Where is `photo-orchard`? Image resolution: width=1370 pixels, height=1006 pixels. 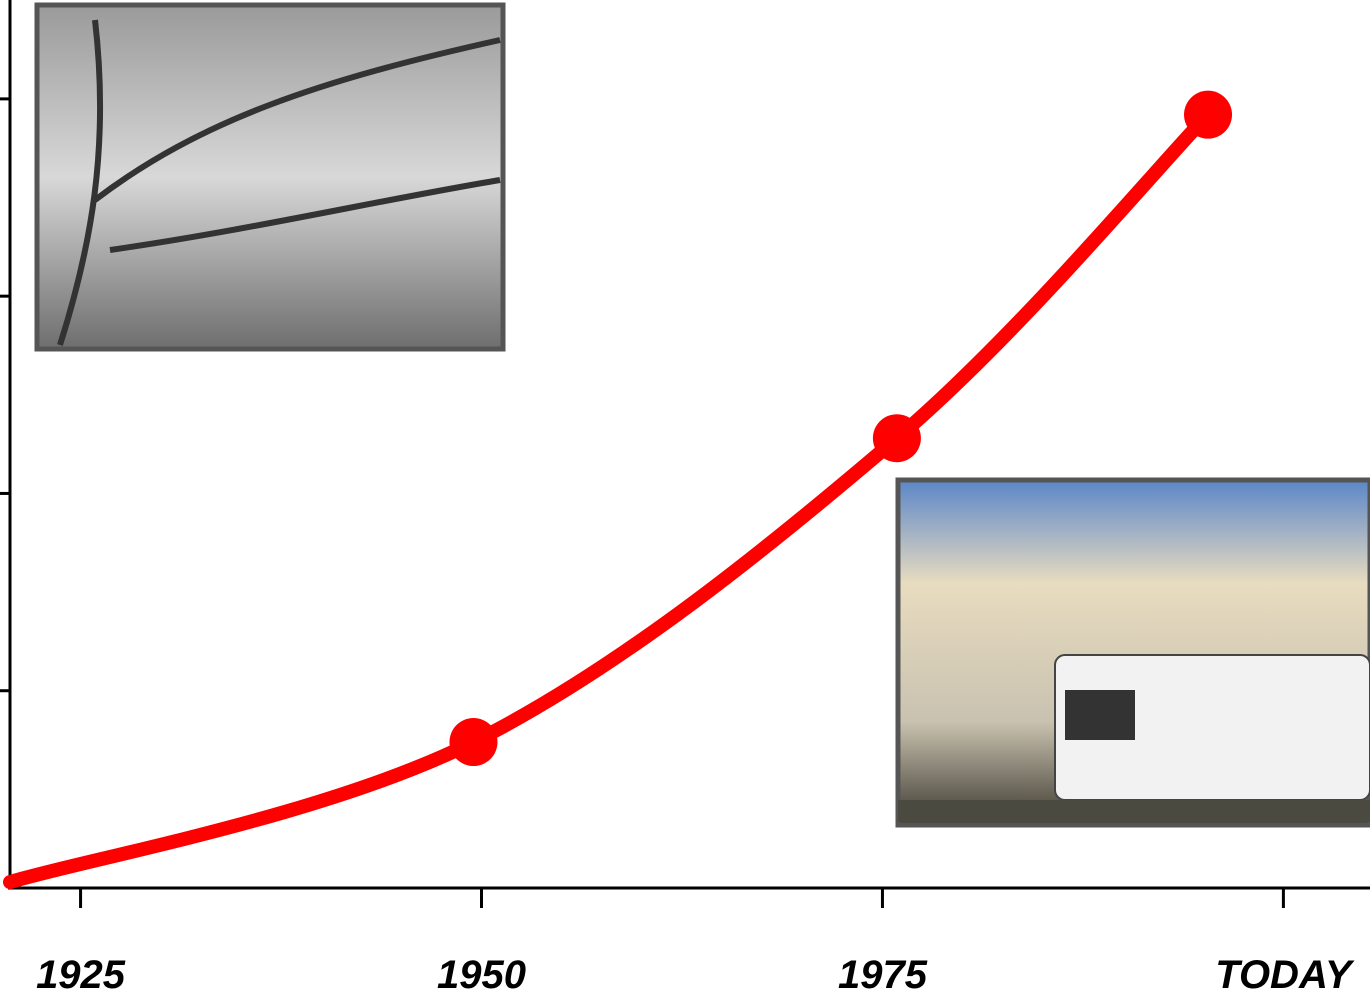 photo-orchard is located at coordinates (270, 177).